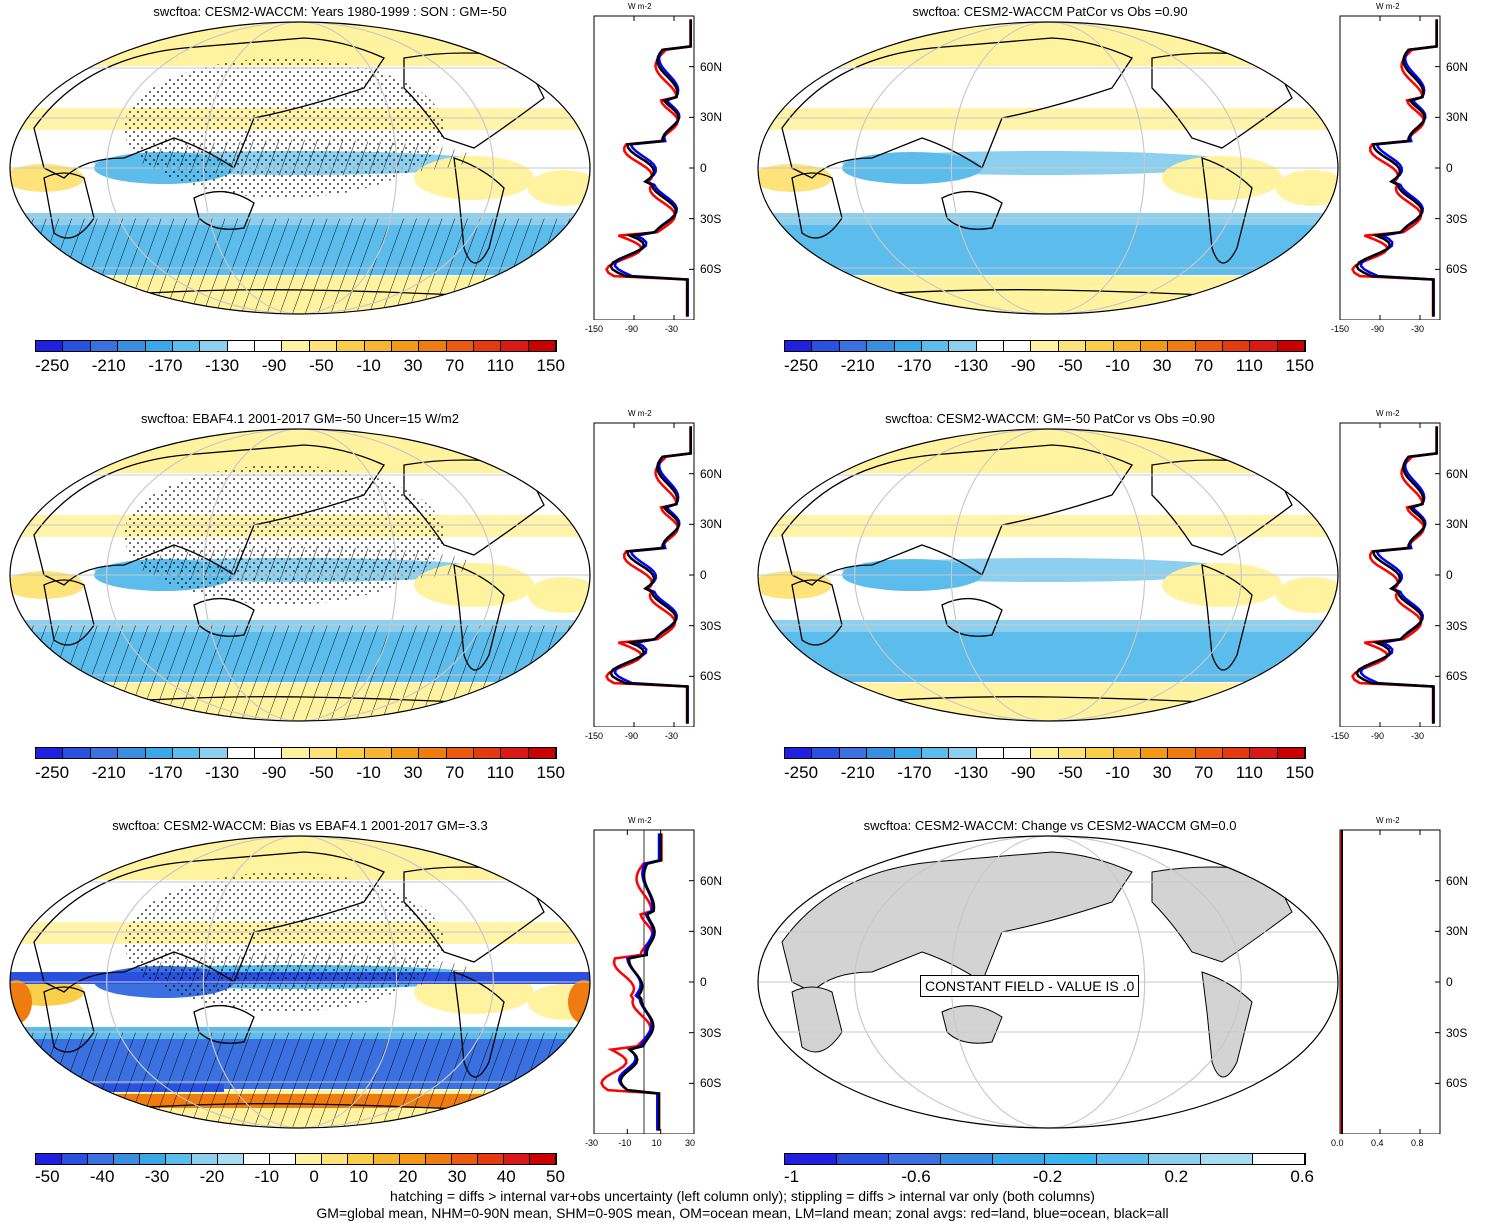 The height and width of the screenshot is (1222, 1485). Describe the element at coordinates (971, 365) in the screenshot. I see `colorbar-tick-label: -130` at that location.